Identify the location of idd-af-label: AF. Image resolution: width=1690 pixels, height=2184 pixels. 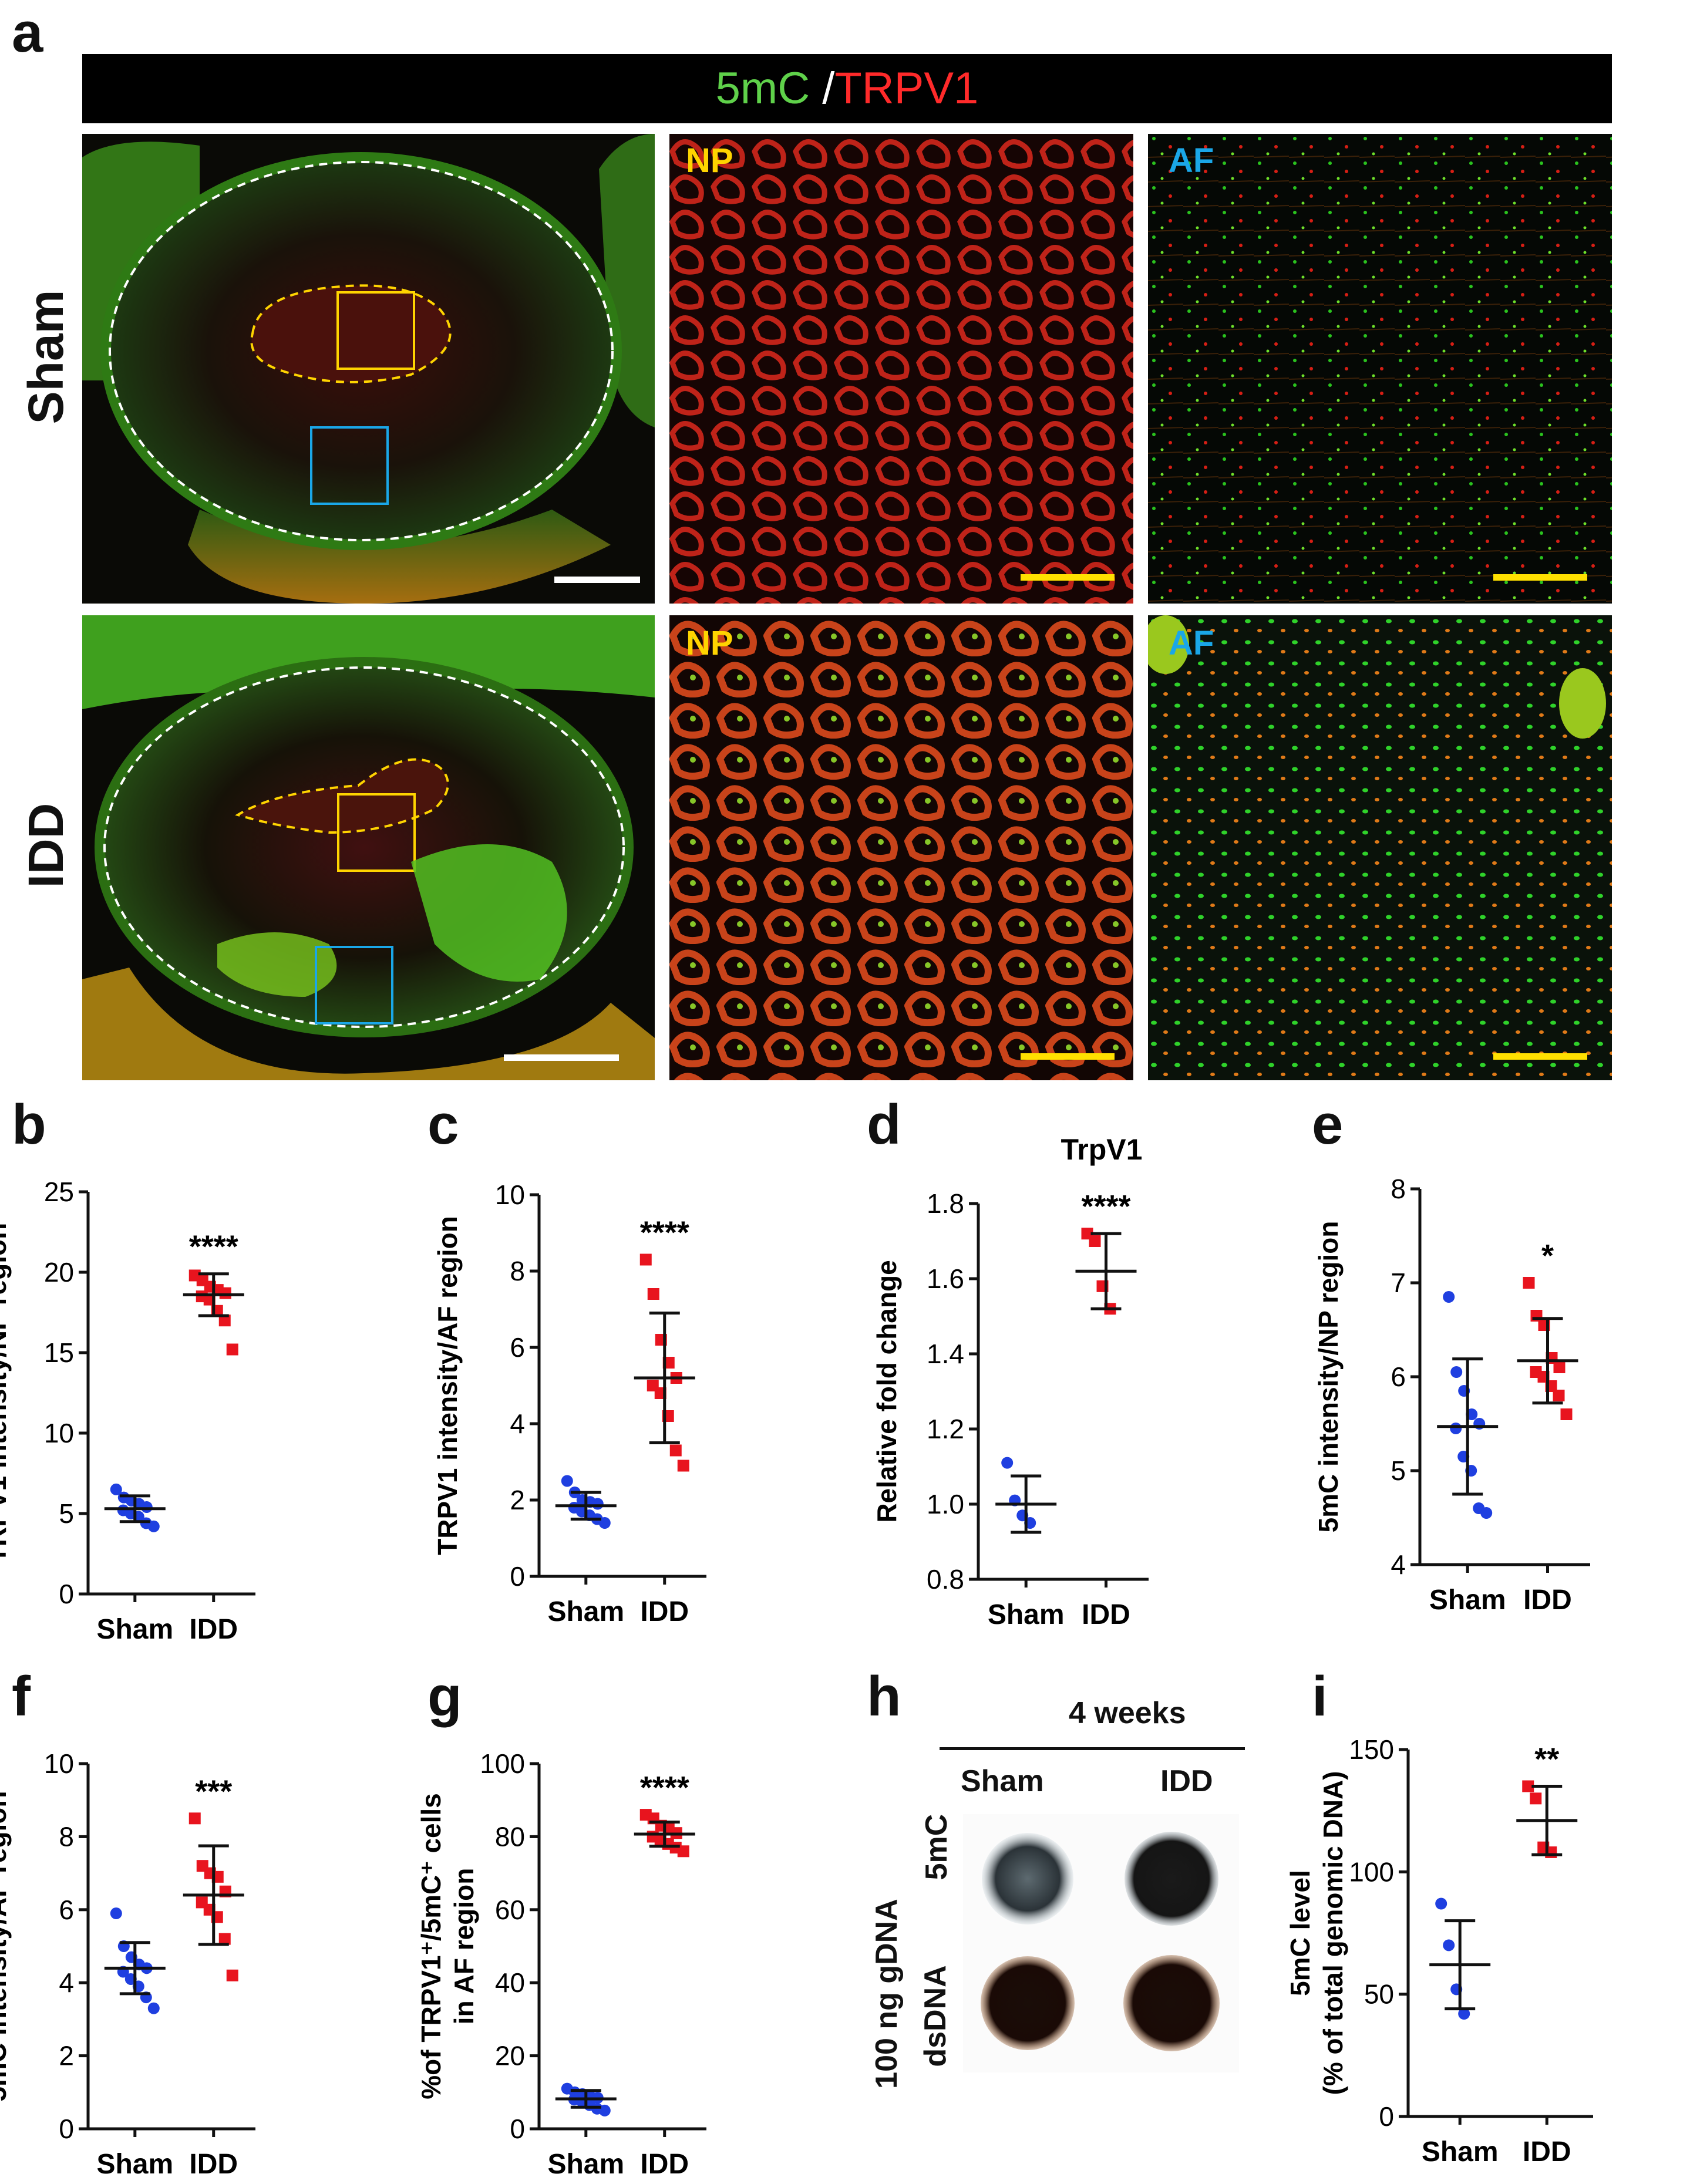
(1192, 643).